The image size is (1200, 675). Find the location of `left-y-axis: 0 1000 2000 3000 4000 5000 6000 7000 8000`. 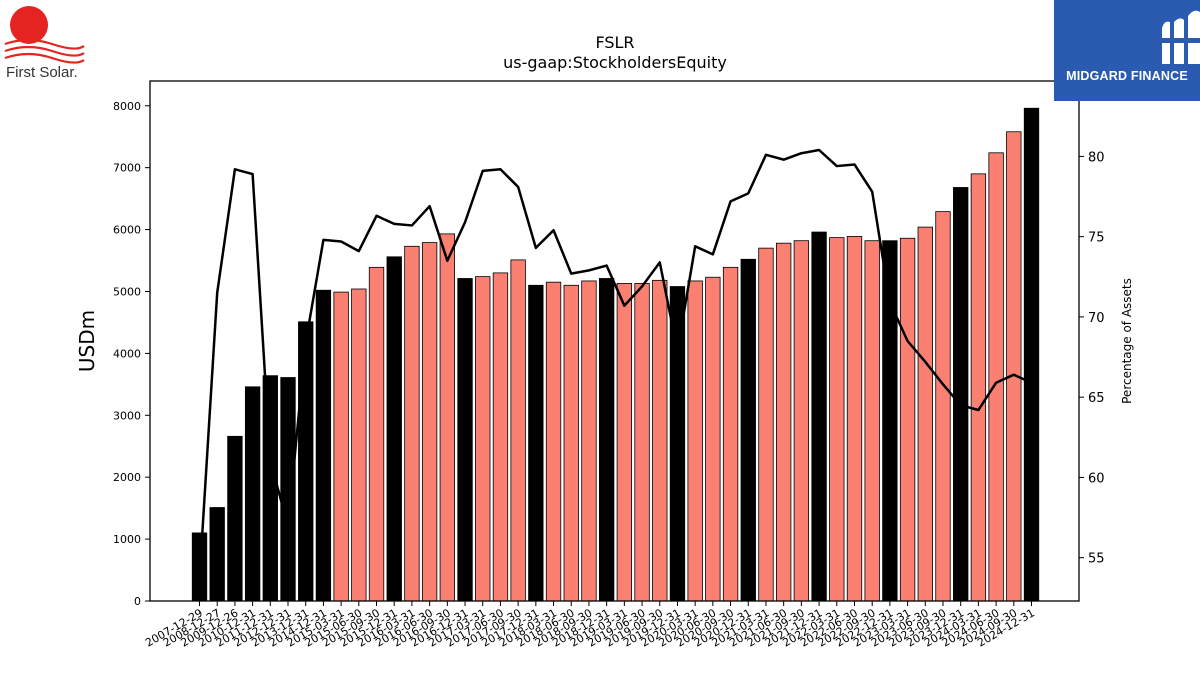

left-y-axis: 0 1000 2000 3000 4000 5000 6000 7000 8000 is located at coordinates (131, 354).